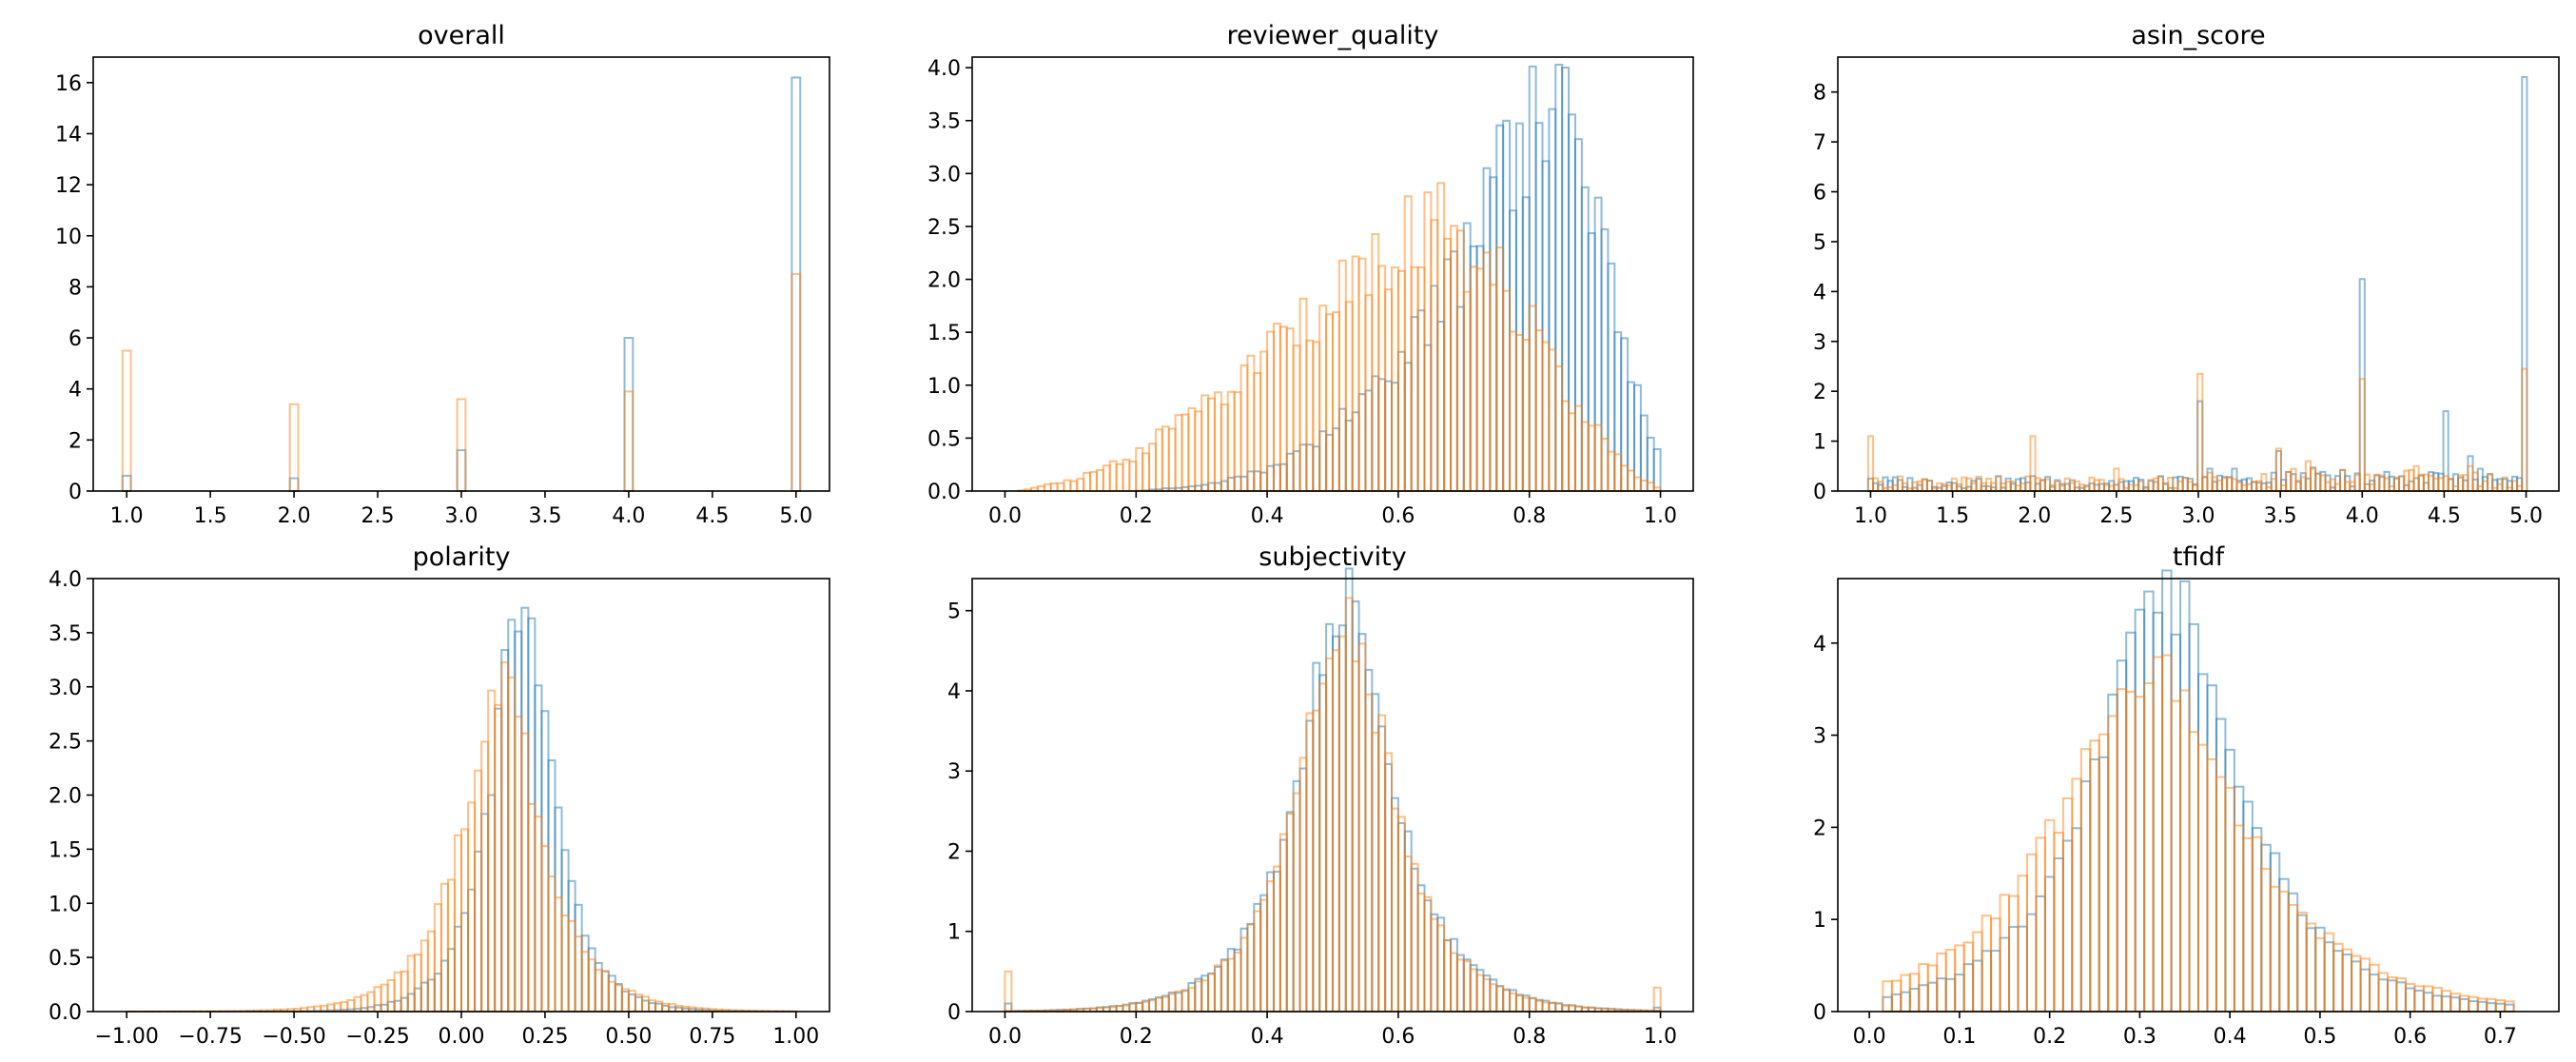  Describe the element at coordinates (462, 516) in the screenshot. I see `x-tick-label: 3.0` at that location.